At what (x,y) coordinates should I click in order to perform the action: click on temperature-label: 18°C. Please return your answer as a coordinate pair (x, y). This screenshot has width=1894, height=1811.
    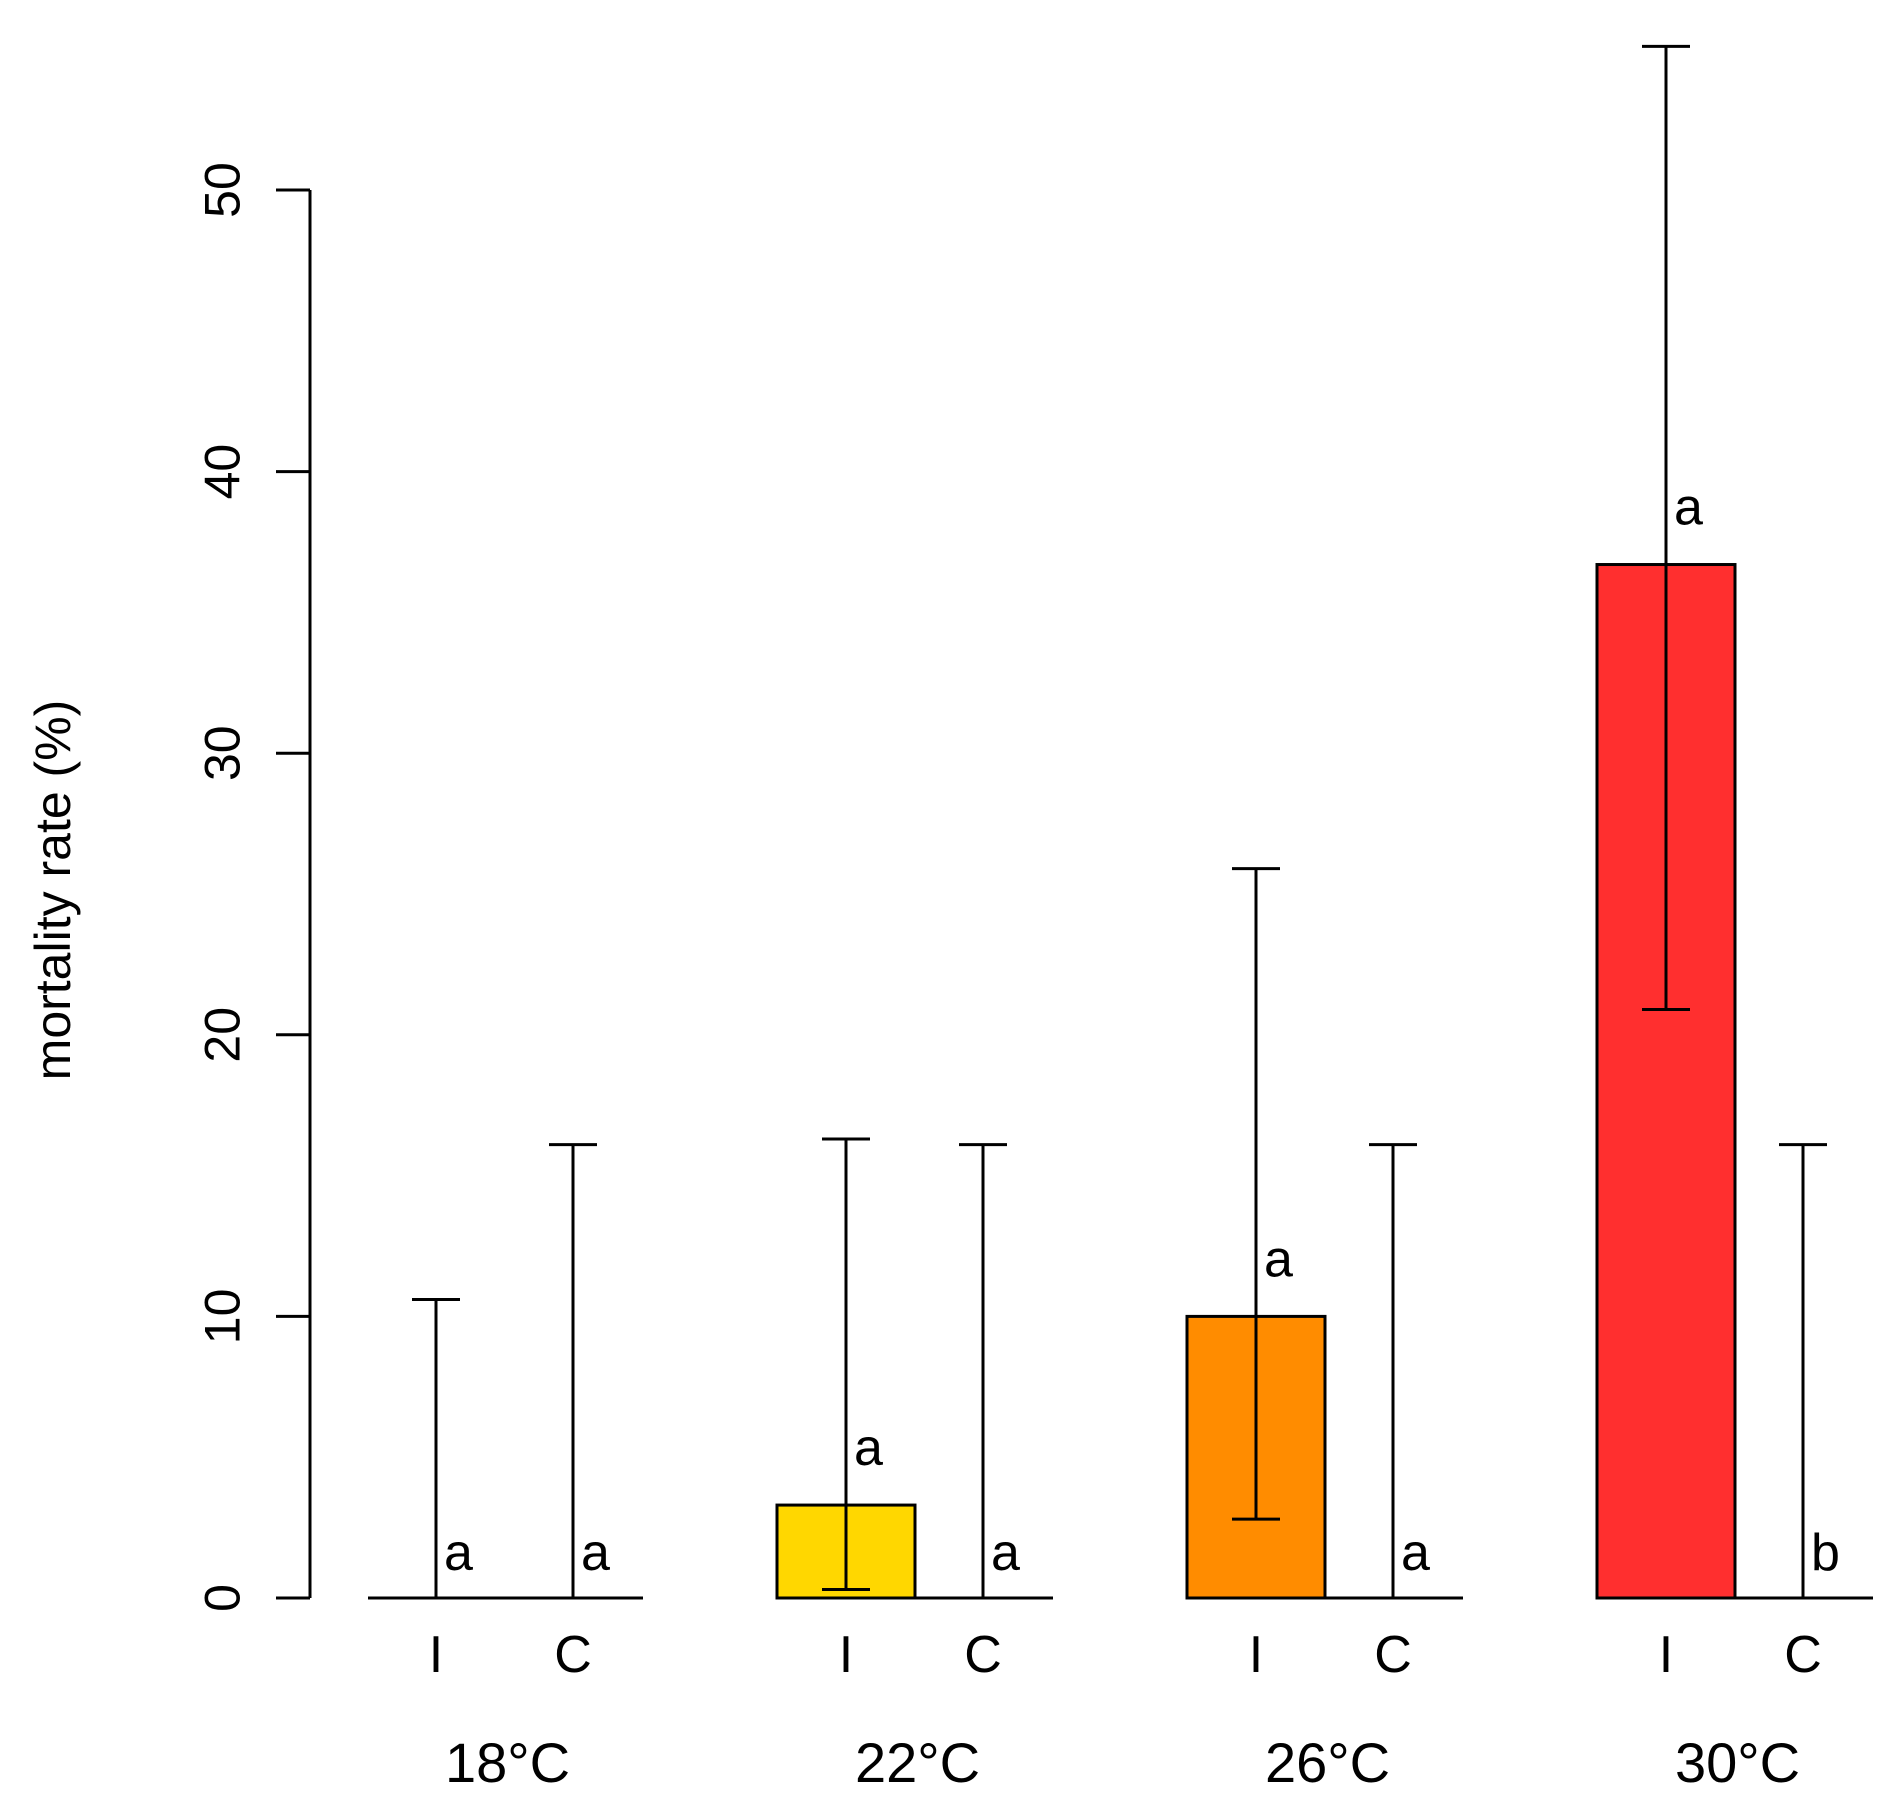
    Looking at the image, I should click on (507, 1762).